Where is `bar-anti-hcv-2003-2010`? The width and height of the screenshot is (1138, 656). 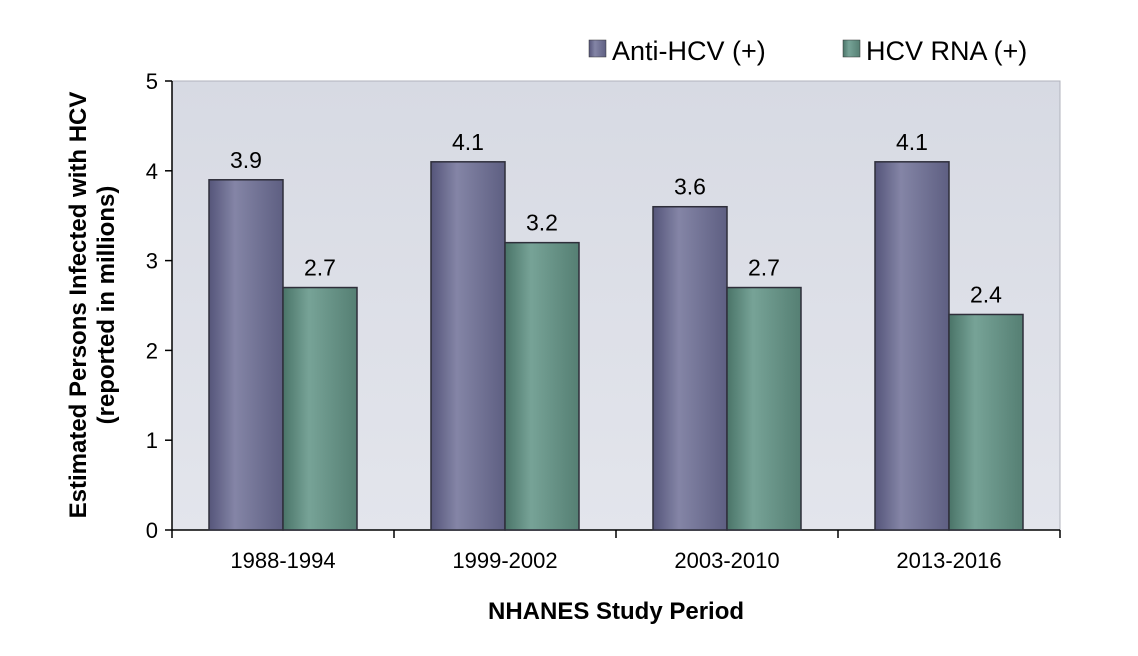
bar-anti-hcv-2003-2010 is located at coordinates (690, 368).